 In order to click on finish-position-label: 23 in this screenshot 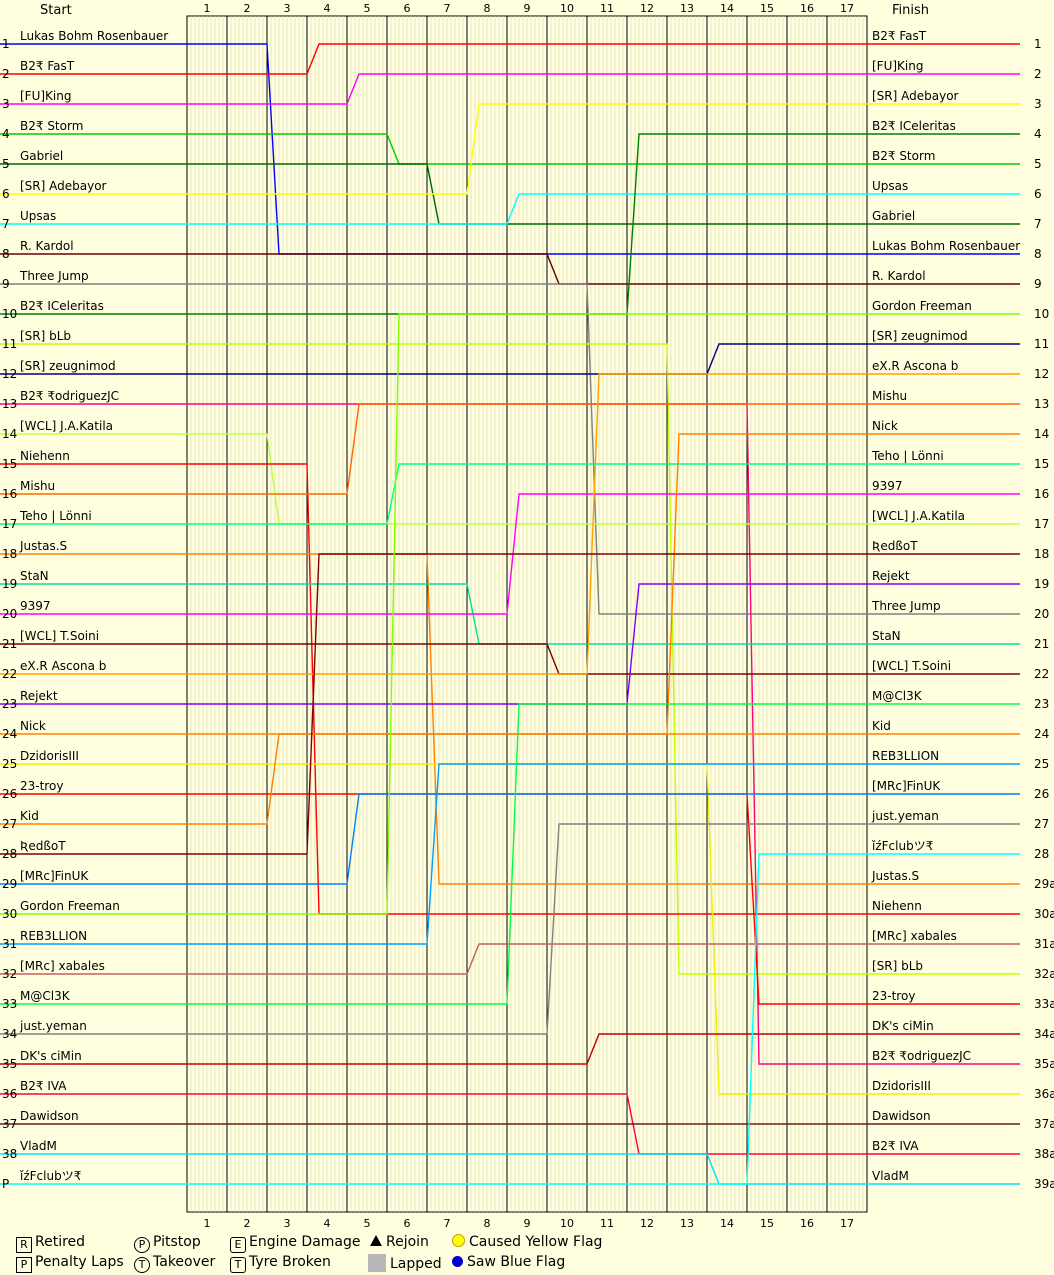, I will do `click(1041, 704)`.